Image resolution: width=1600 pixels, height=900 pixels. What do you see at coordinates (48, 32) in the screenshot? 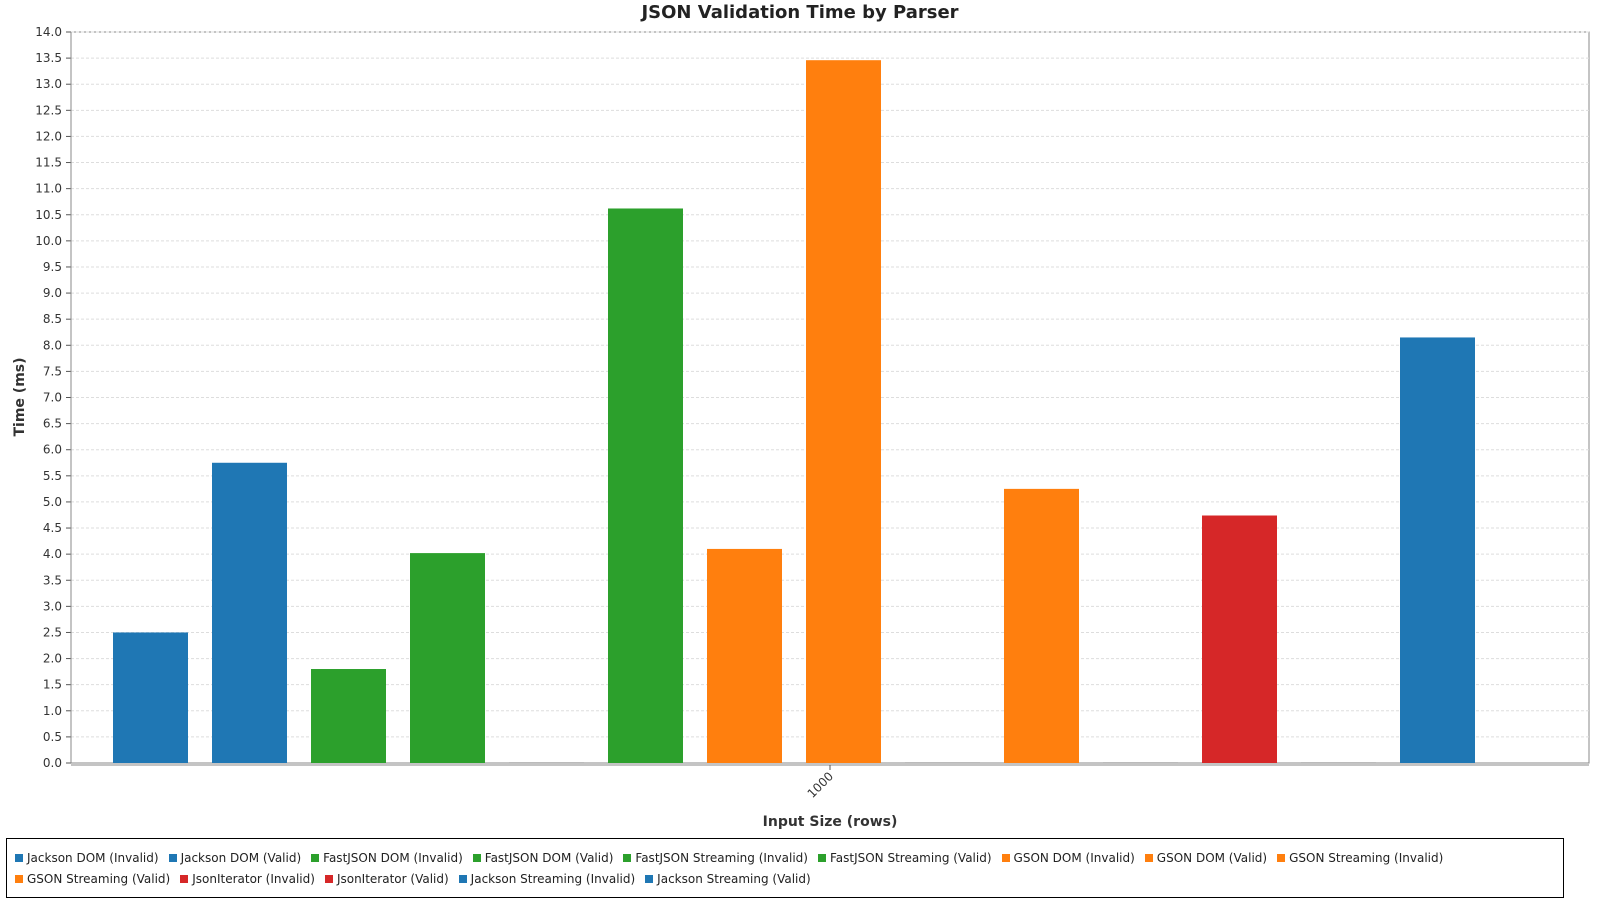
I see `y-tick-label: 14.0` at bounding box center [48, 32].